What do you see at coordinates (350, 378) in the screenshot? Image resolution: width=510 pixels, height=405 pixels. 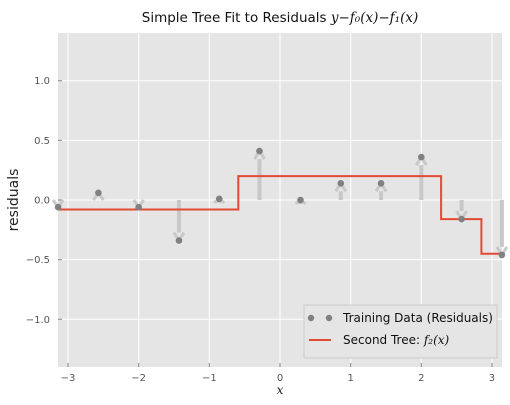 I see `x-tick-label: 1` at bounding box center [350, 378].